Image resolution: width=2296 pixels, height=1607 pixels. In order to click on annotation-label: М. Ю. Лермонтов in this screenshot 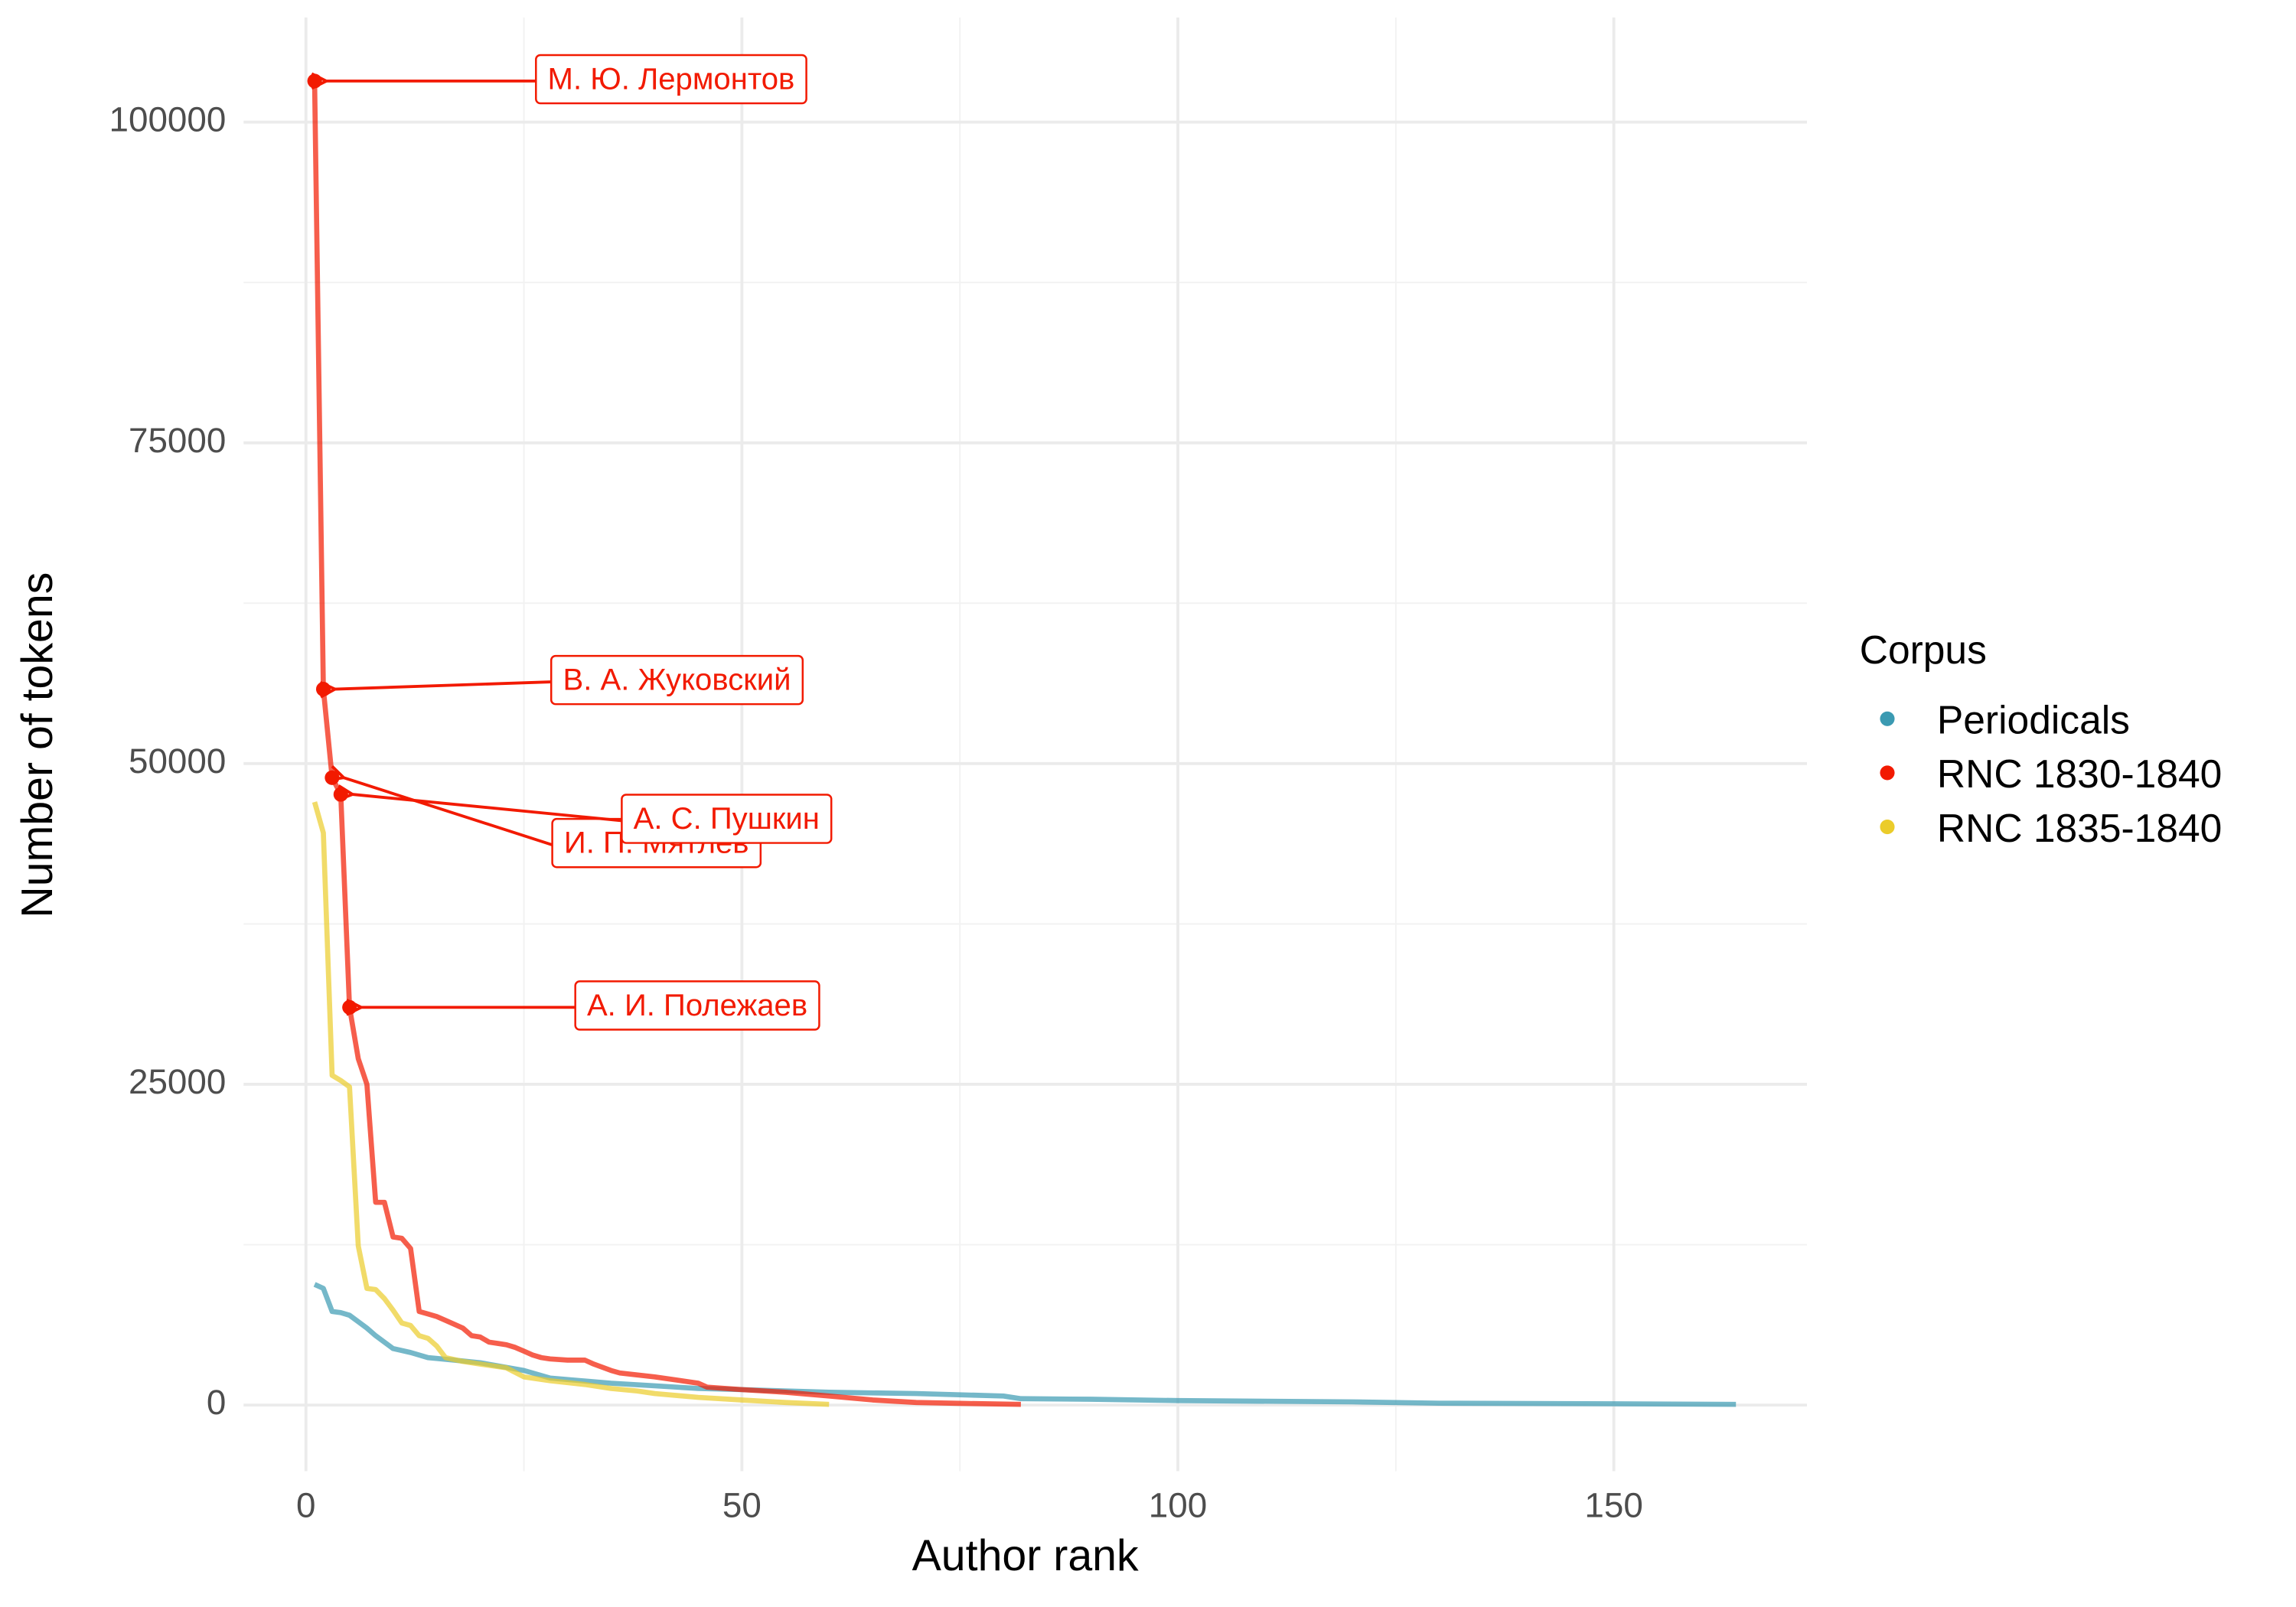, I will do `click(671, 79)`.